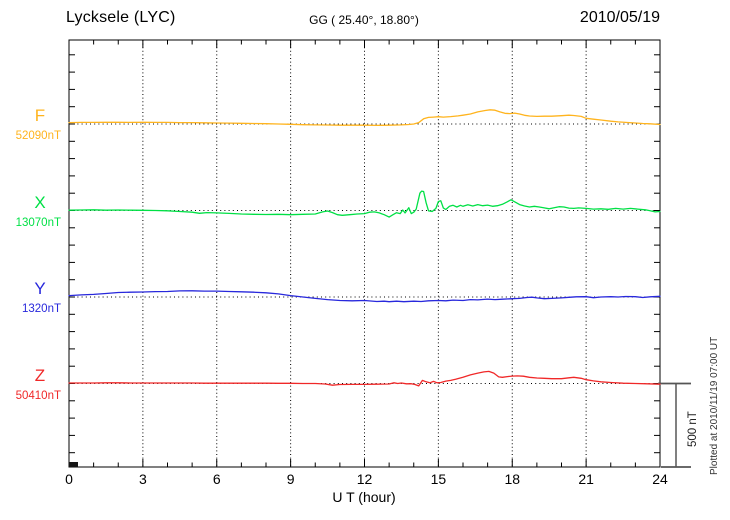 Image resolution: width=730 pixels, height=520 pixels. Describe the element at coordinates (512, 479) in the screenshot. I see `hour-label-18: 18` at that location.